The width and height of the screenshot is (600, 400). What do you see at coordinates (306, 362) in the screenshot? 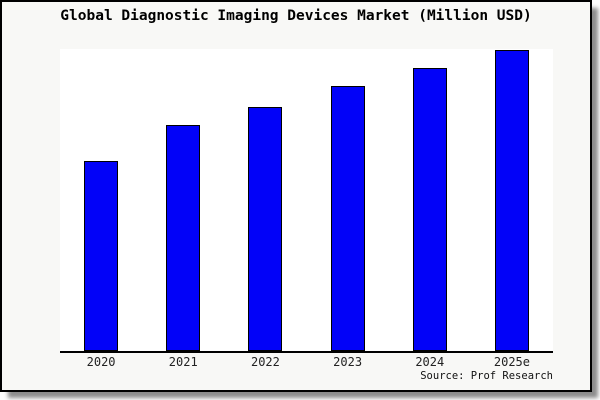
I see `x-axis-labels: 2020 2021 2022 2023 2024 2025e` at bounding box center [306, 362].